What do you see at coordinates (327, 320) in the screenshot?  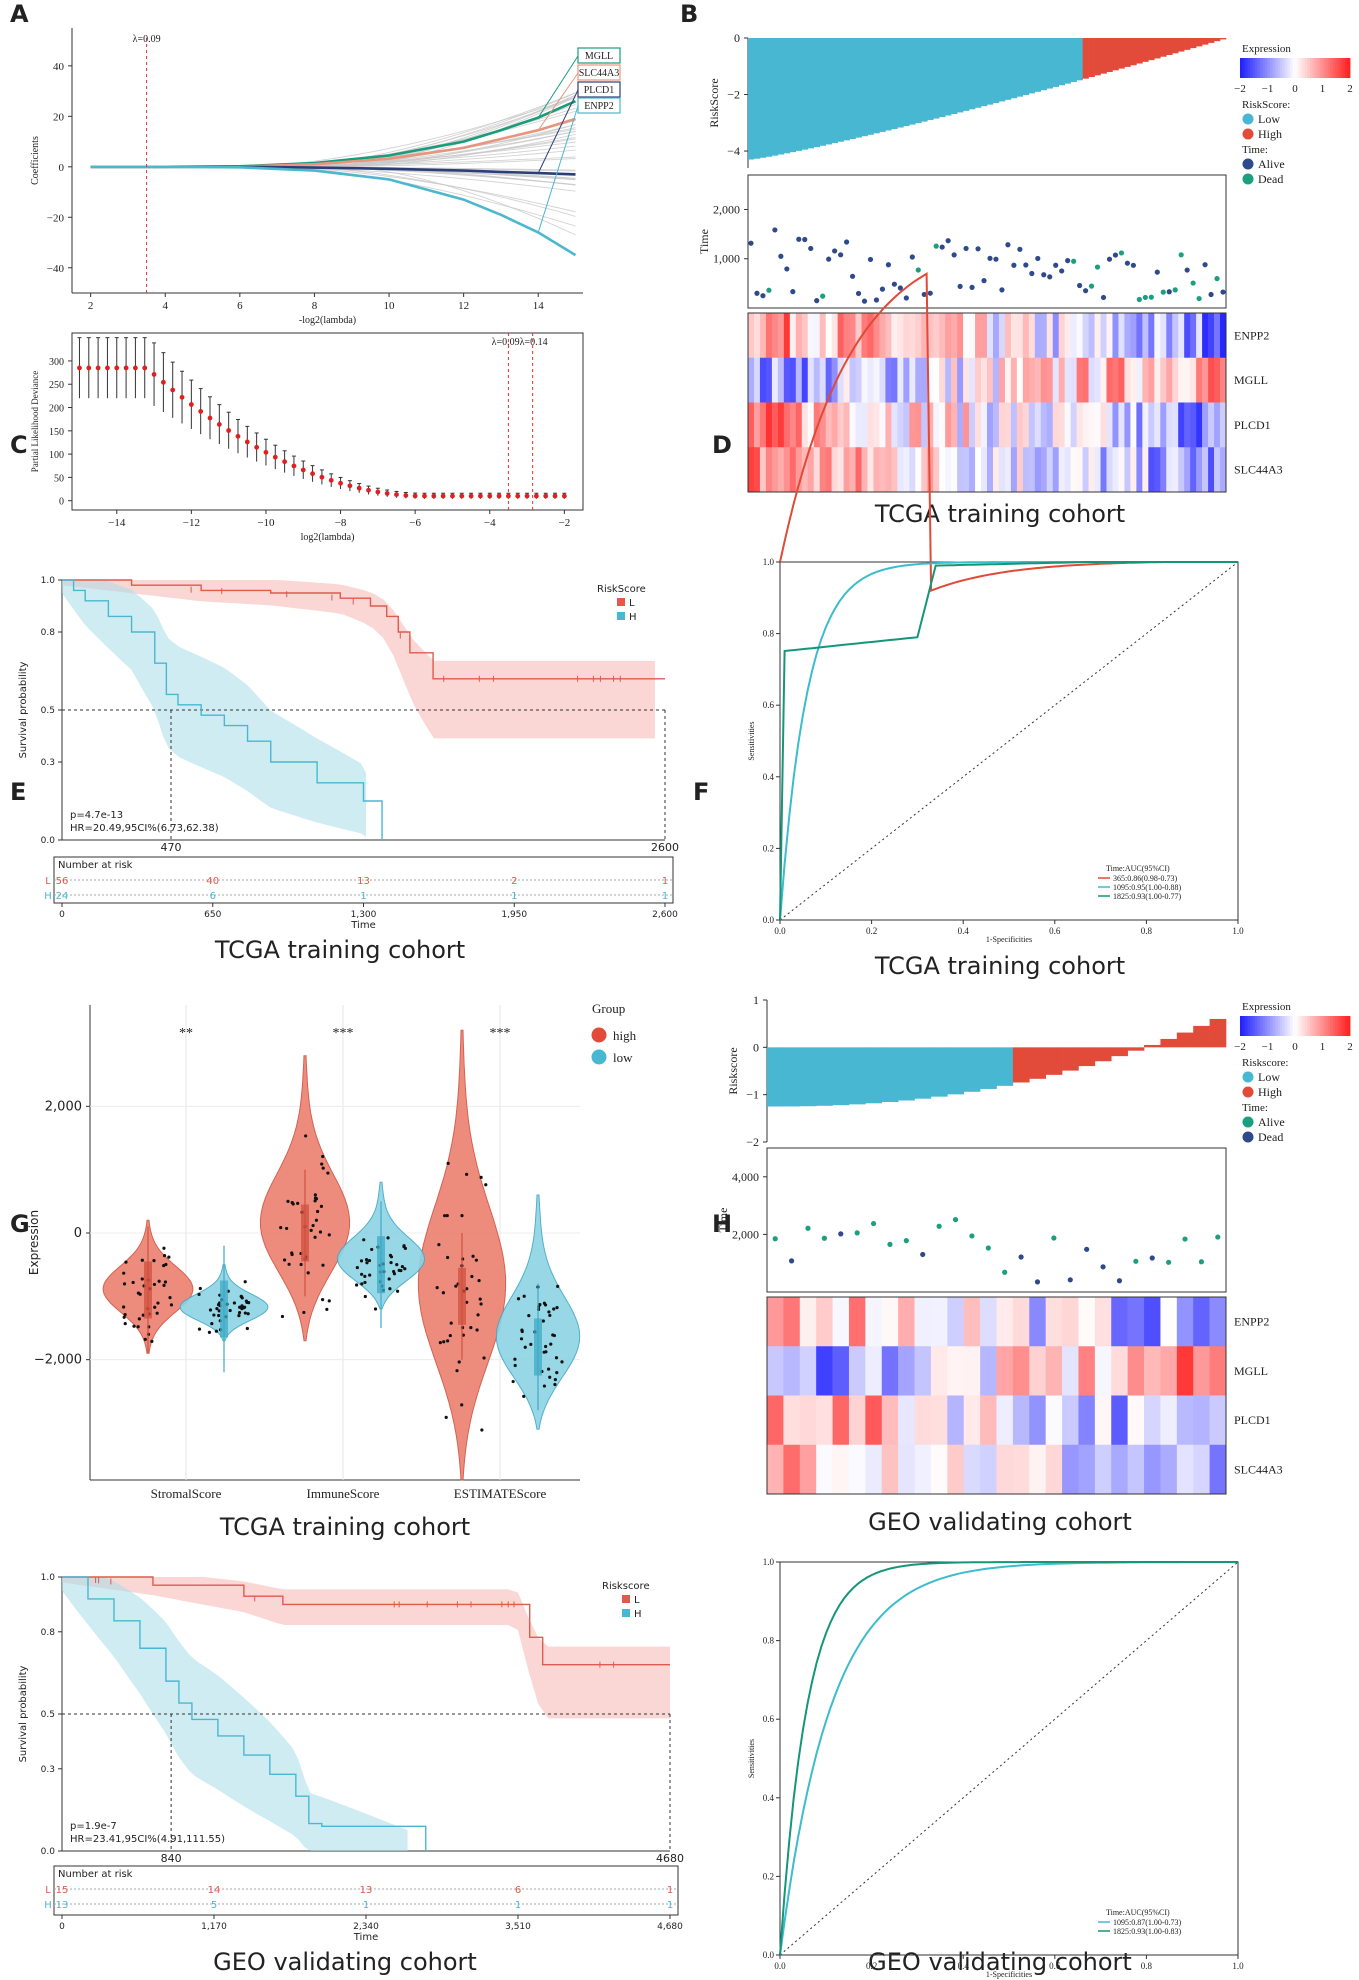 I see `x-axis-label: -log2(lambda)` at bounding box center [327, 320].